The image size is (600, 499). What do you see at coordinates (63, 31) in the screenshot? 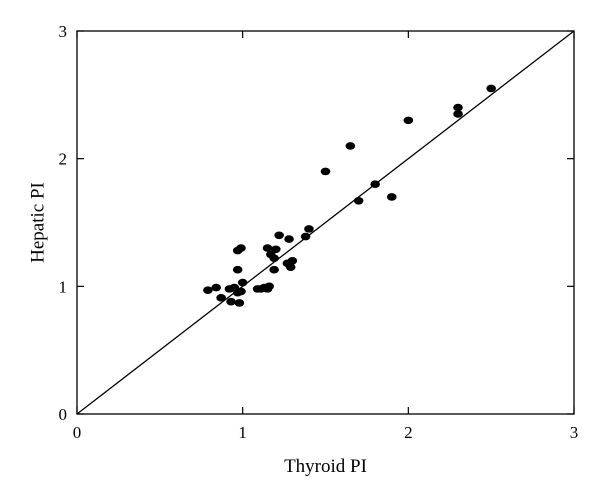
I see `y-tick-label: 3` at bounding box center [63, 31].